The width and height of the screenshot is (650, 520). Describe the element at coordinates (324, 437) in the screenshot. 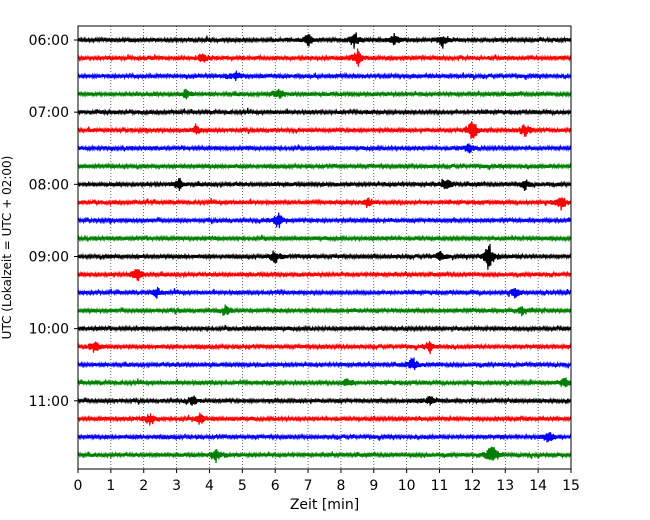

I see `trace-11:30` at that location.